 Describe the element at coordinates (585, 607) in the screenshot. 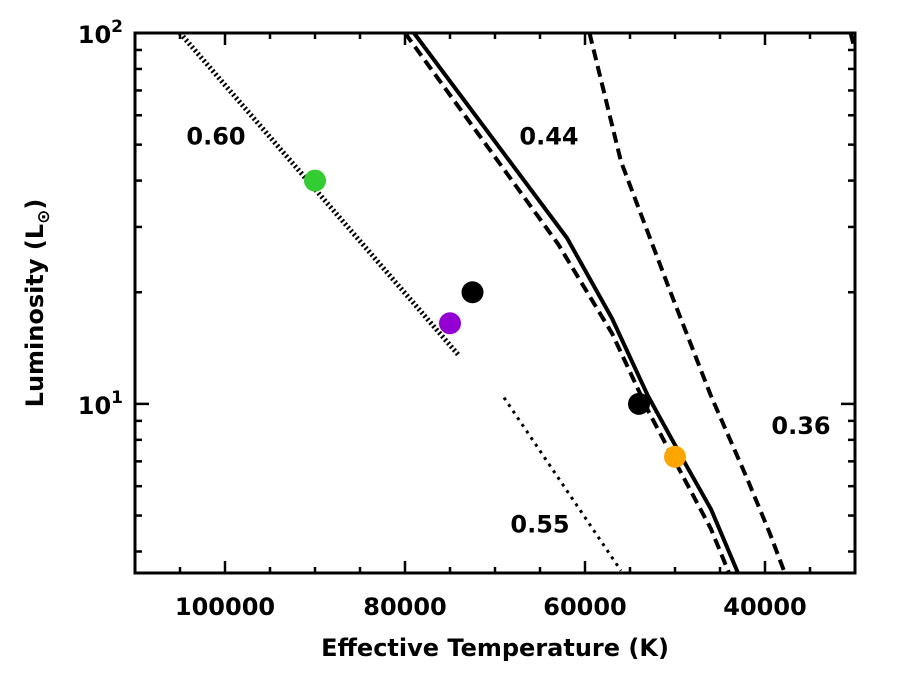

I see `x-tick-label-60000: 60000` at that location.